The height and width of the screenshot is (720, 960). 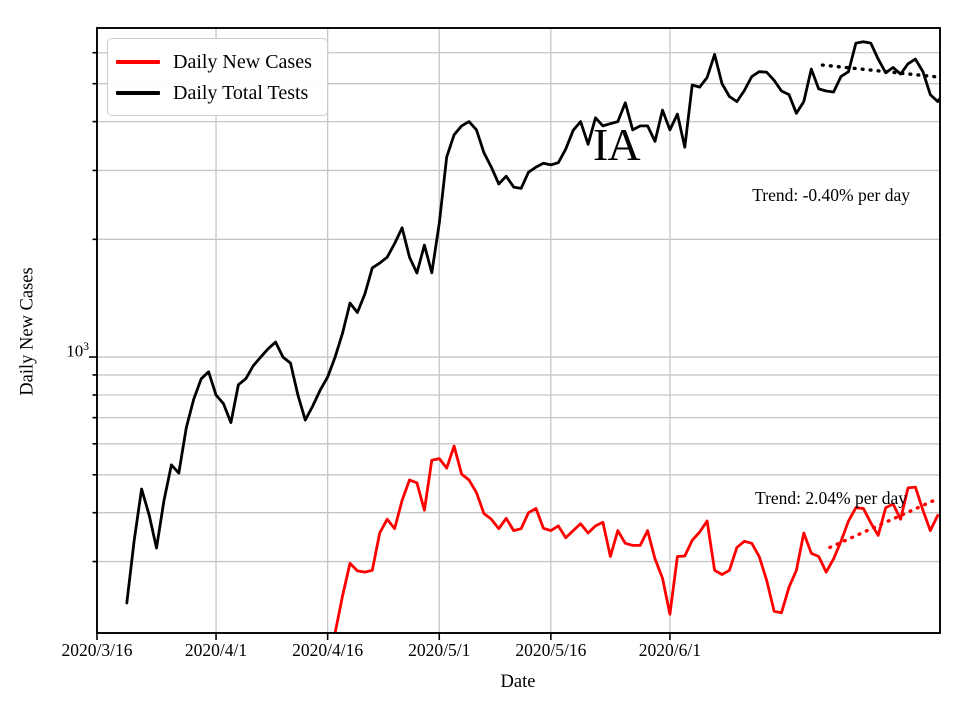 I want to click on legend-item-total-tests: Daily Total Tests, so click(x=216, y=92).